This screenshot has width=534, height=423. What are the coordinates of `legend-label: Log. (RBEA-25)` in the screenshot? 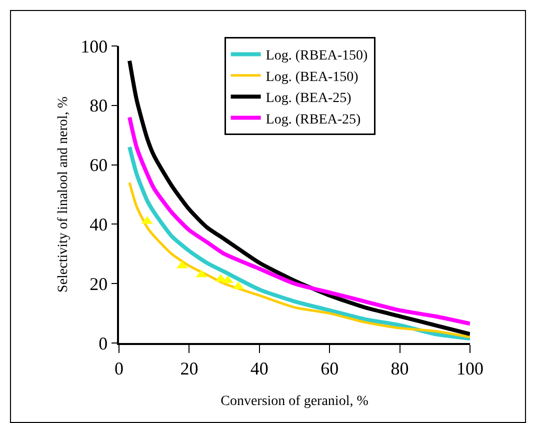 It's located at (314, 120).